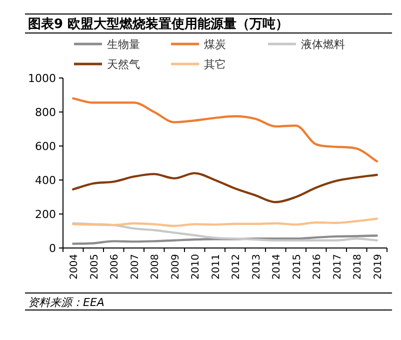 The height and width of the screenshot is (340, 401). Describe the element at coordinates (196, 267) in the screenshot. I see `x-tick-label: 2010` at that location.